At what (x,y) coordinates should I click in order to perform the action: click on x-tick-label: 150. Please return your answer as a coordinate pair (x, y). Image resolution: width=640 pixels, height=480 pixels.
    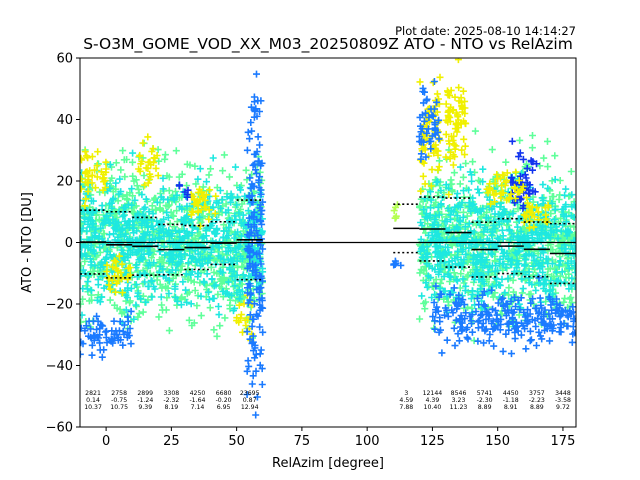
    Looking at the image, I should click on (497, 441).